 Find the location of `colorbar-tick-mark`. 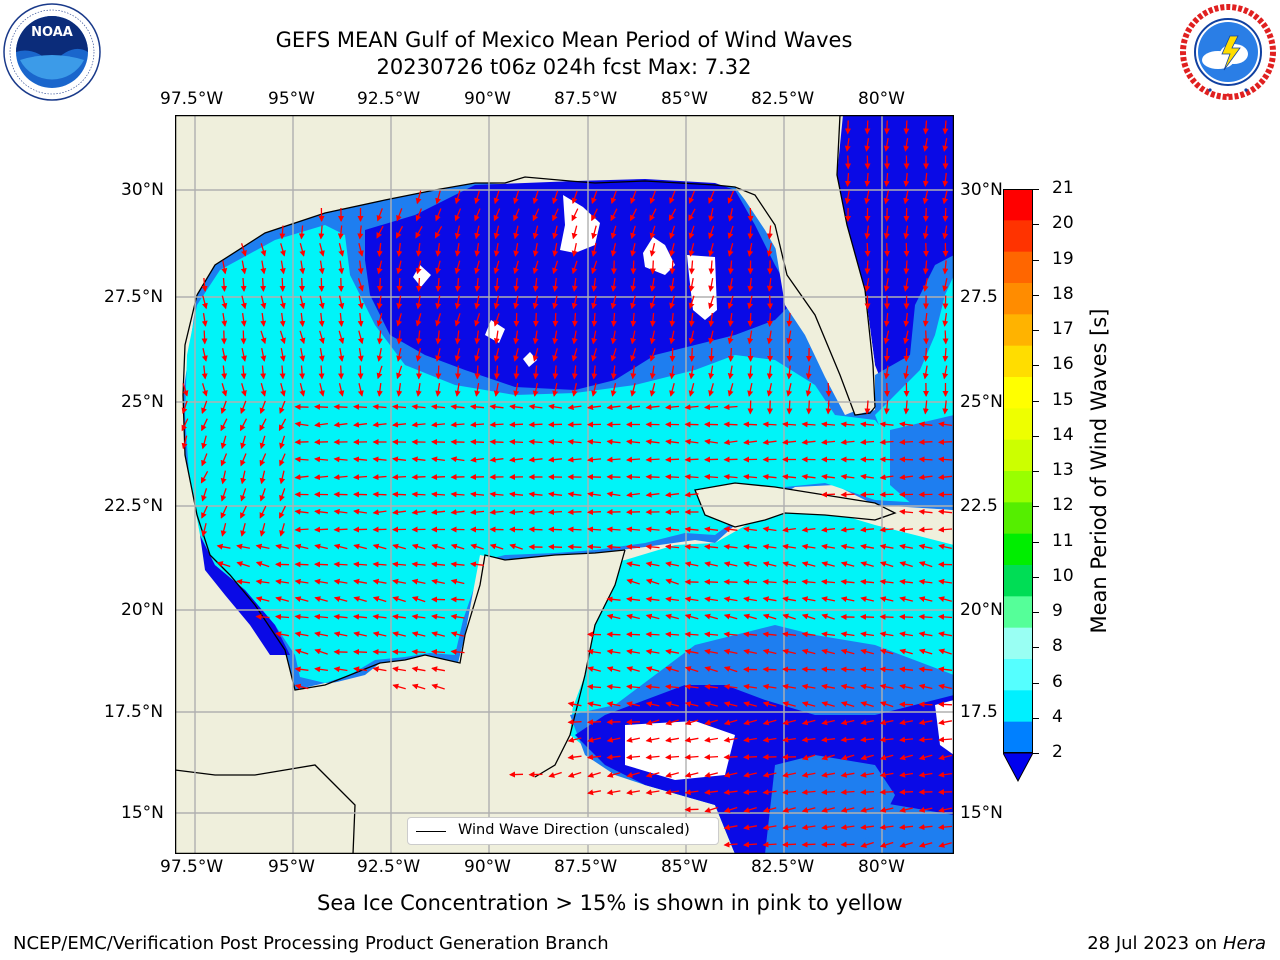

colorbar-tick-mark is located at coordinates (1036, 753).